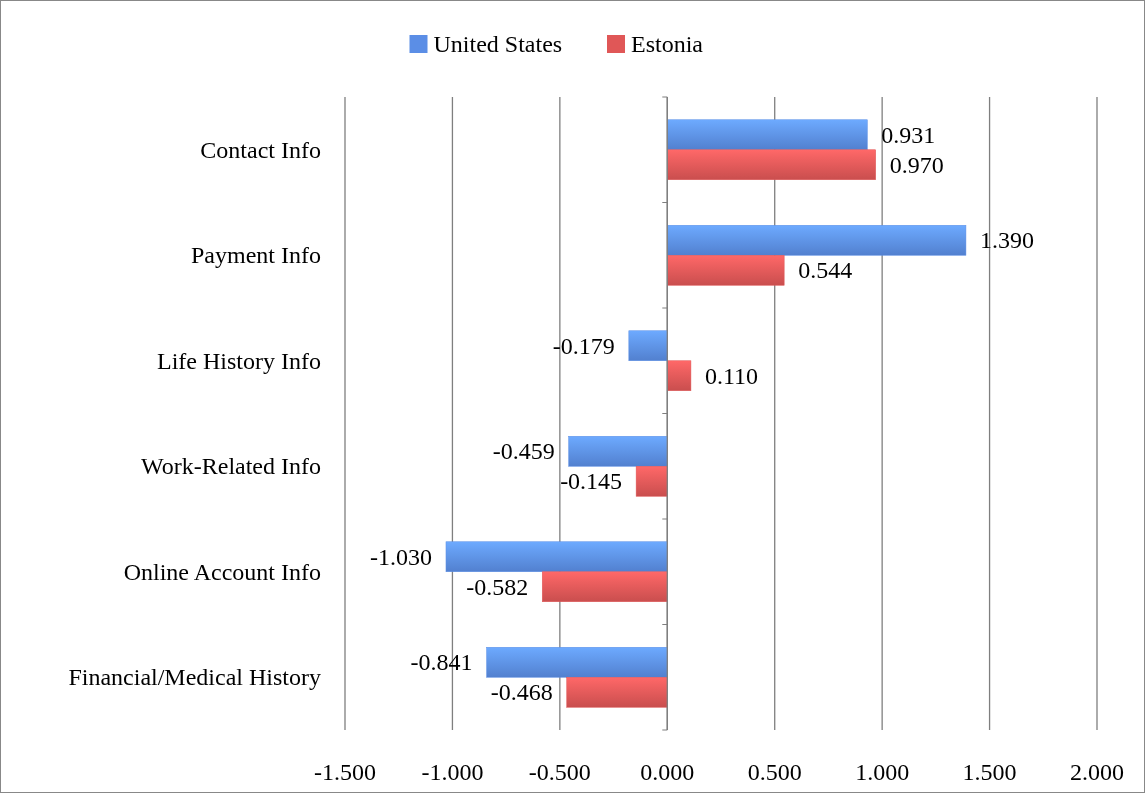  Describe the element at coordinates (222, 571) in the screenshot. I see `y-tick-label: Online Account Info` at that location.